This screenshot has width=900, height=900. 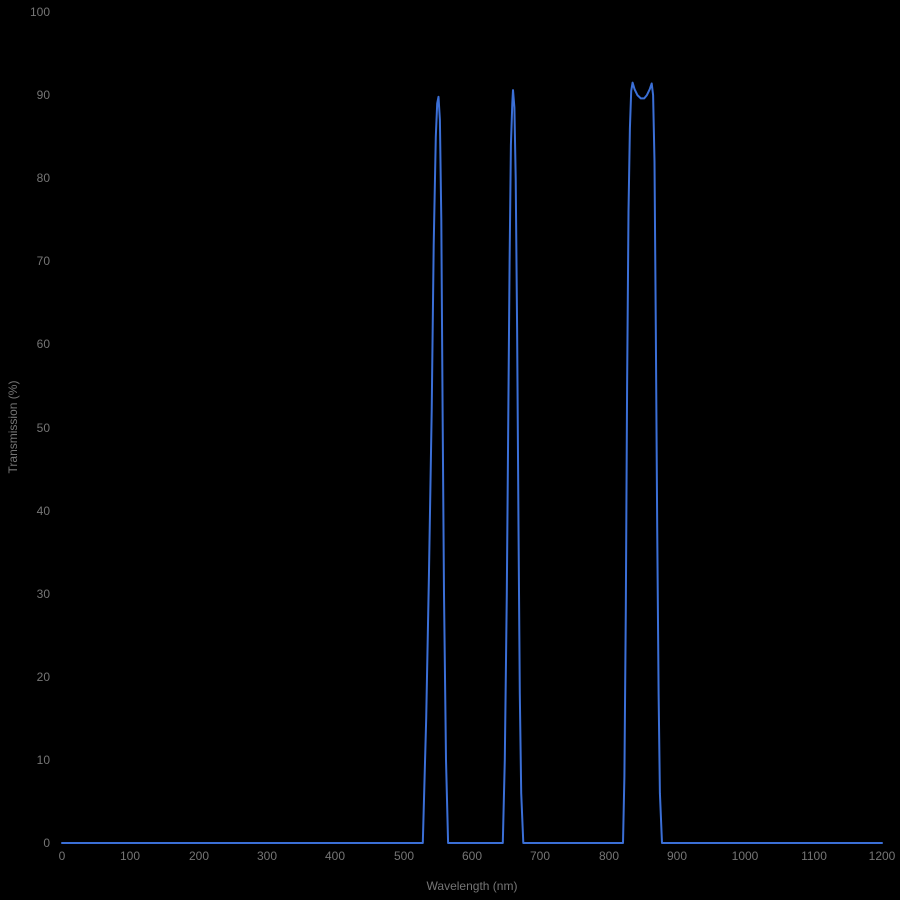 What do you see at coordinates (39, 12) in the screenshot?
I see `y-tick-label-100: 100` at bounding box center [39, 12].